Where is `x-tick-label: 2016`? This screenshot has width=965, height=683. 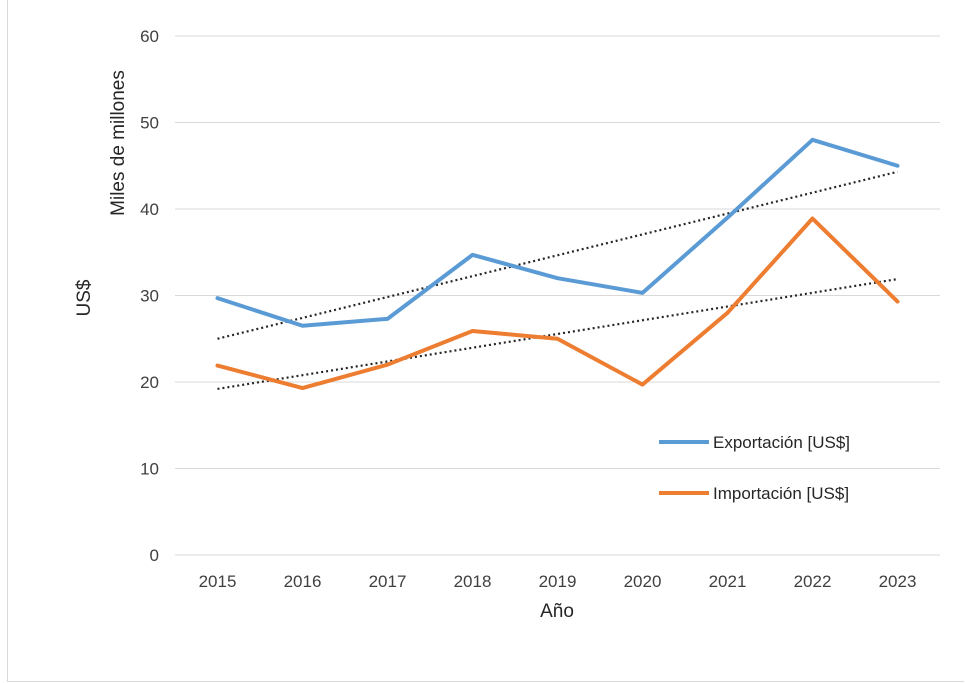 x-tick-label: 2016 is located at coordinates (303, 581).